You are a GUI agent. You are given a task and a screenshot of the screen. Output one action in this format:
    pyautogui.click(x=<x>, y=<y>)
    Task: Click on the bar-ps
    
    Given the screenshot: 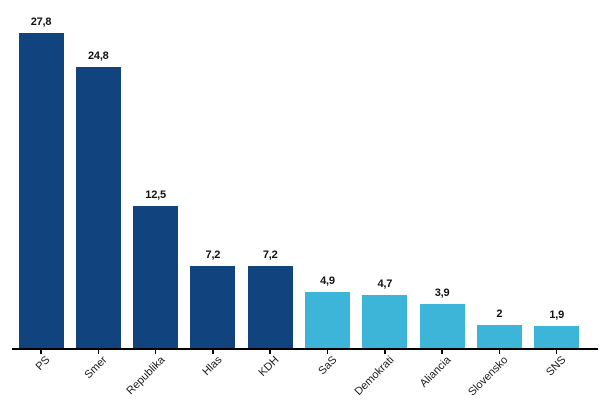 What is the action you would take?
    pyautogui.click(x=41, y=190)
    